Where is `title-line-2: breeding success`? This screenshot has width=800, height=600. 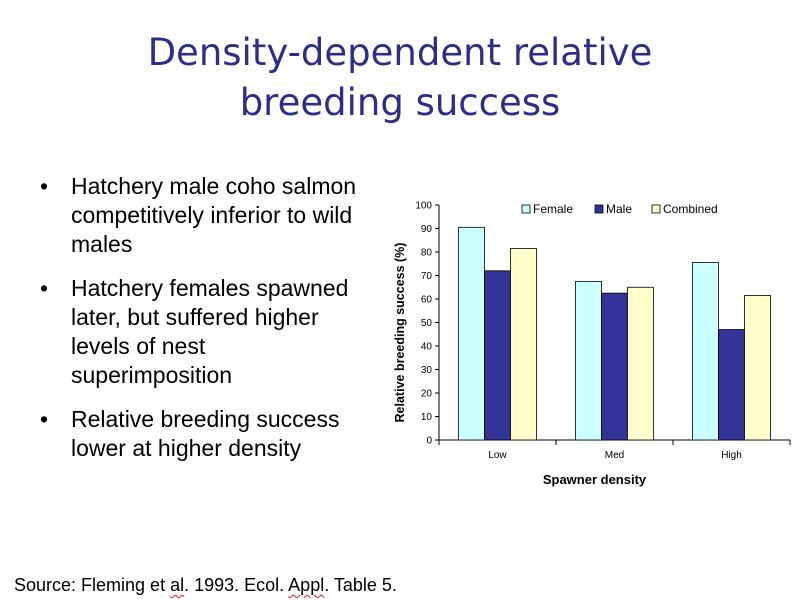 title-line-2: breeding success is located at coordinates (400, 102).